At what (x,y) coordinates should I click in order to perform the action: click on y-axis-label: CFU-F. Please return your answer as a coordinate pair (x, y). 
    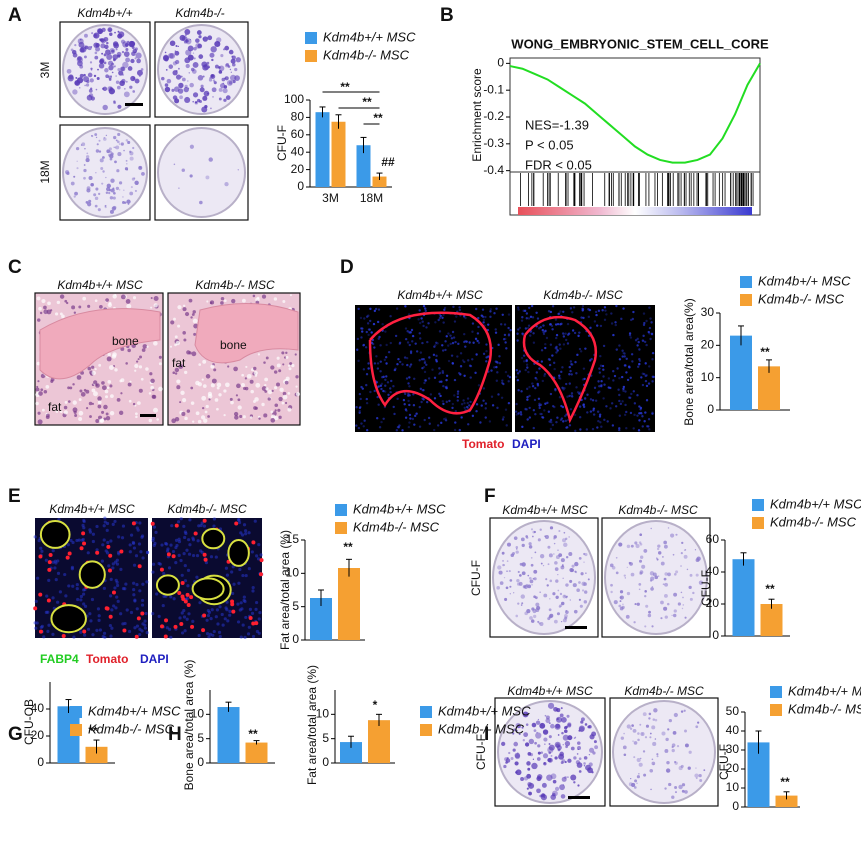
    Looking at the image, I should click on (706, 588).